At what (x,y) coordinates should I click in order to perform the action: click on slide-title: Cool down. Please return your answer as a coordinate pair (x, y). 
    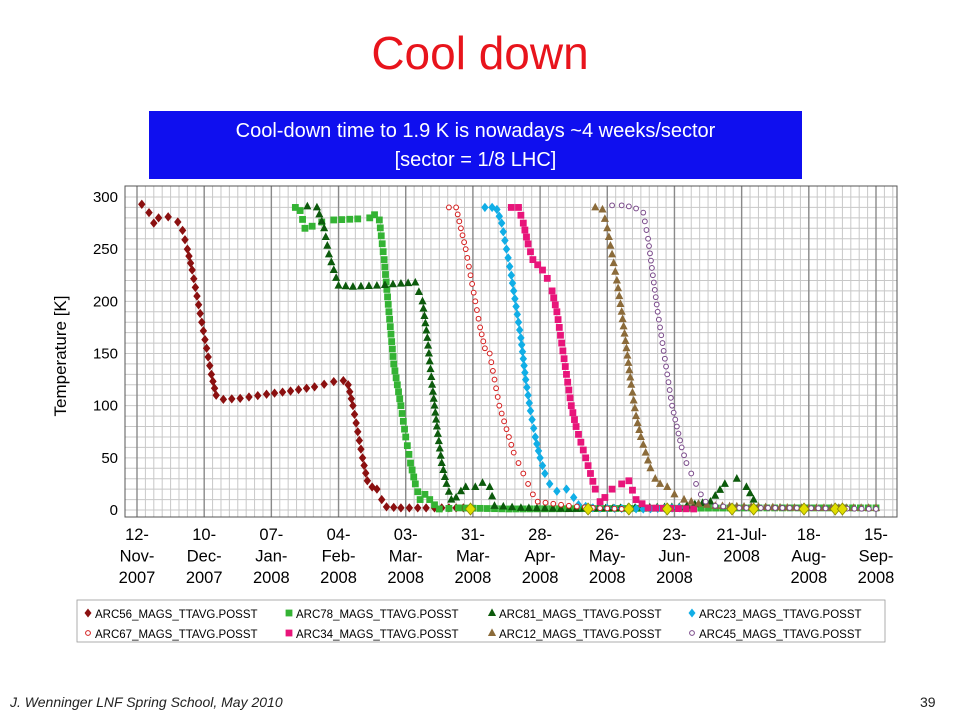
    Looking at the image, I should click on (480, 53).